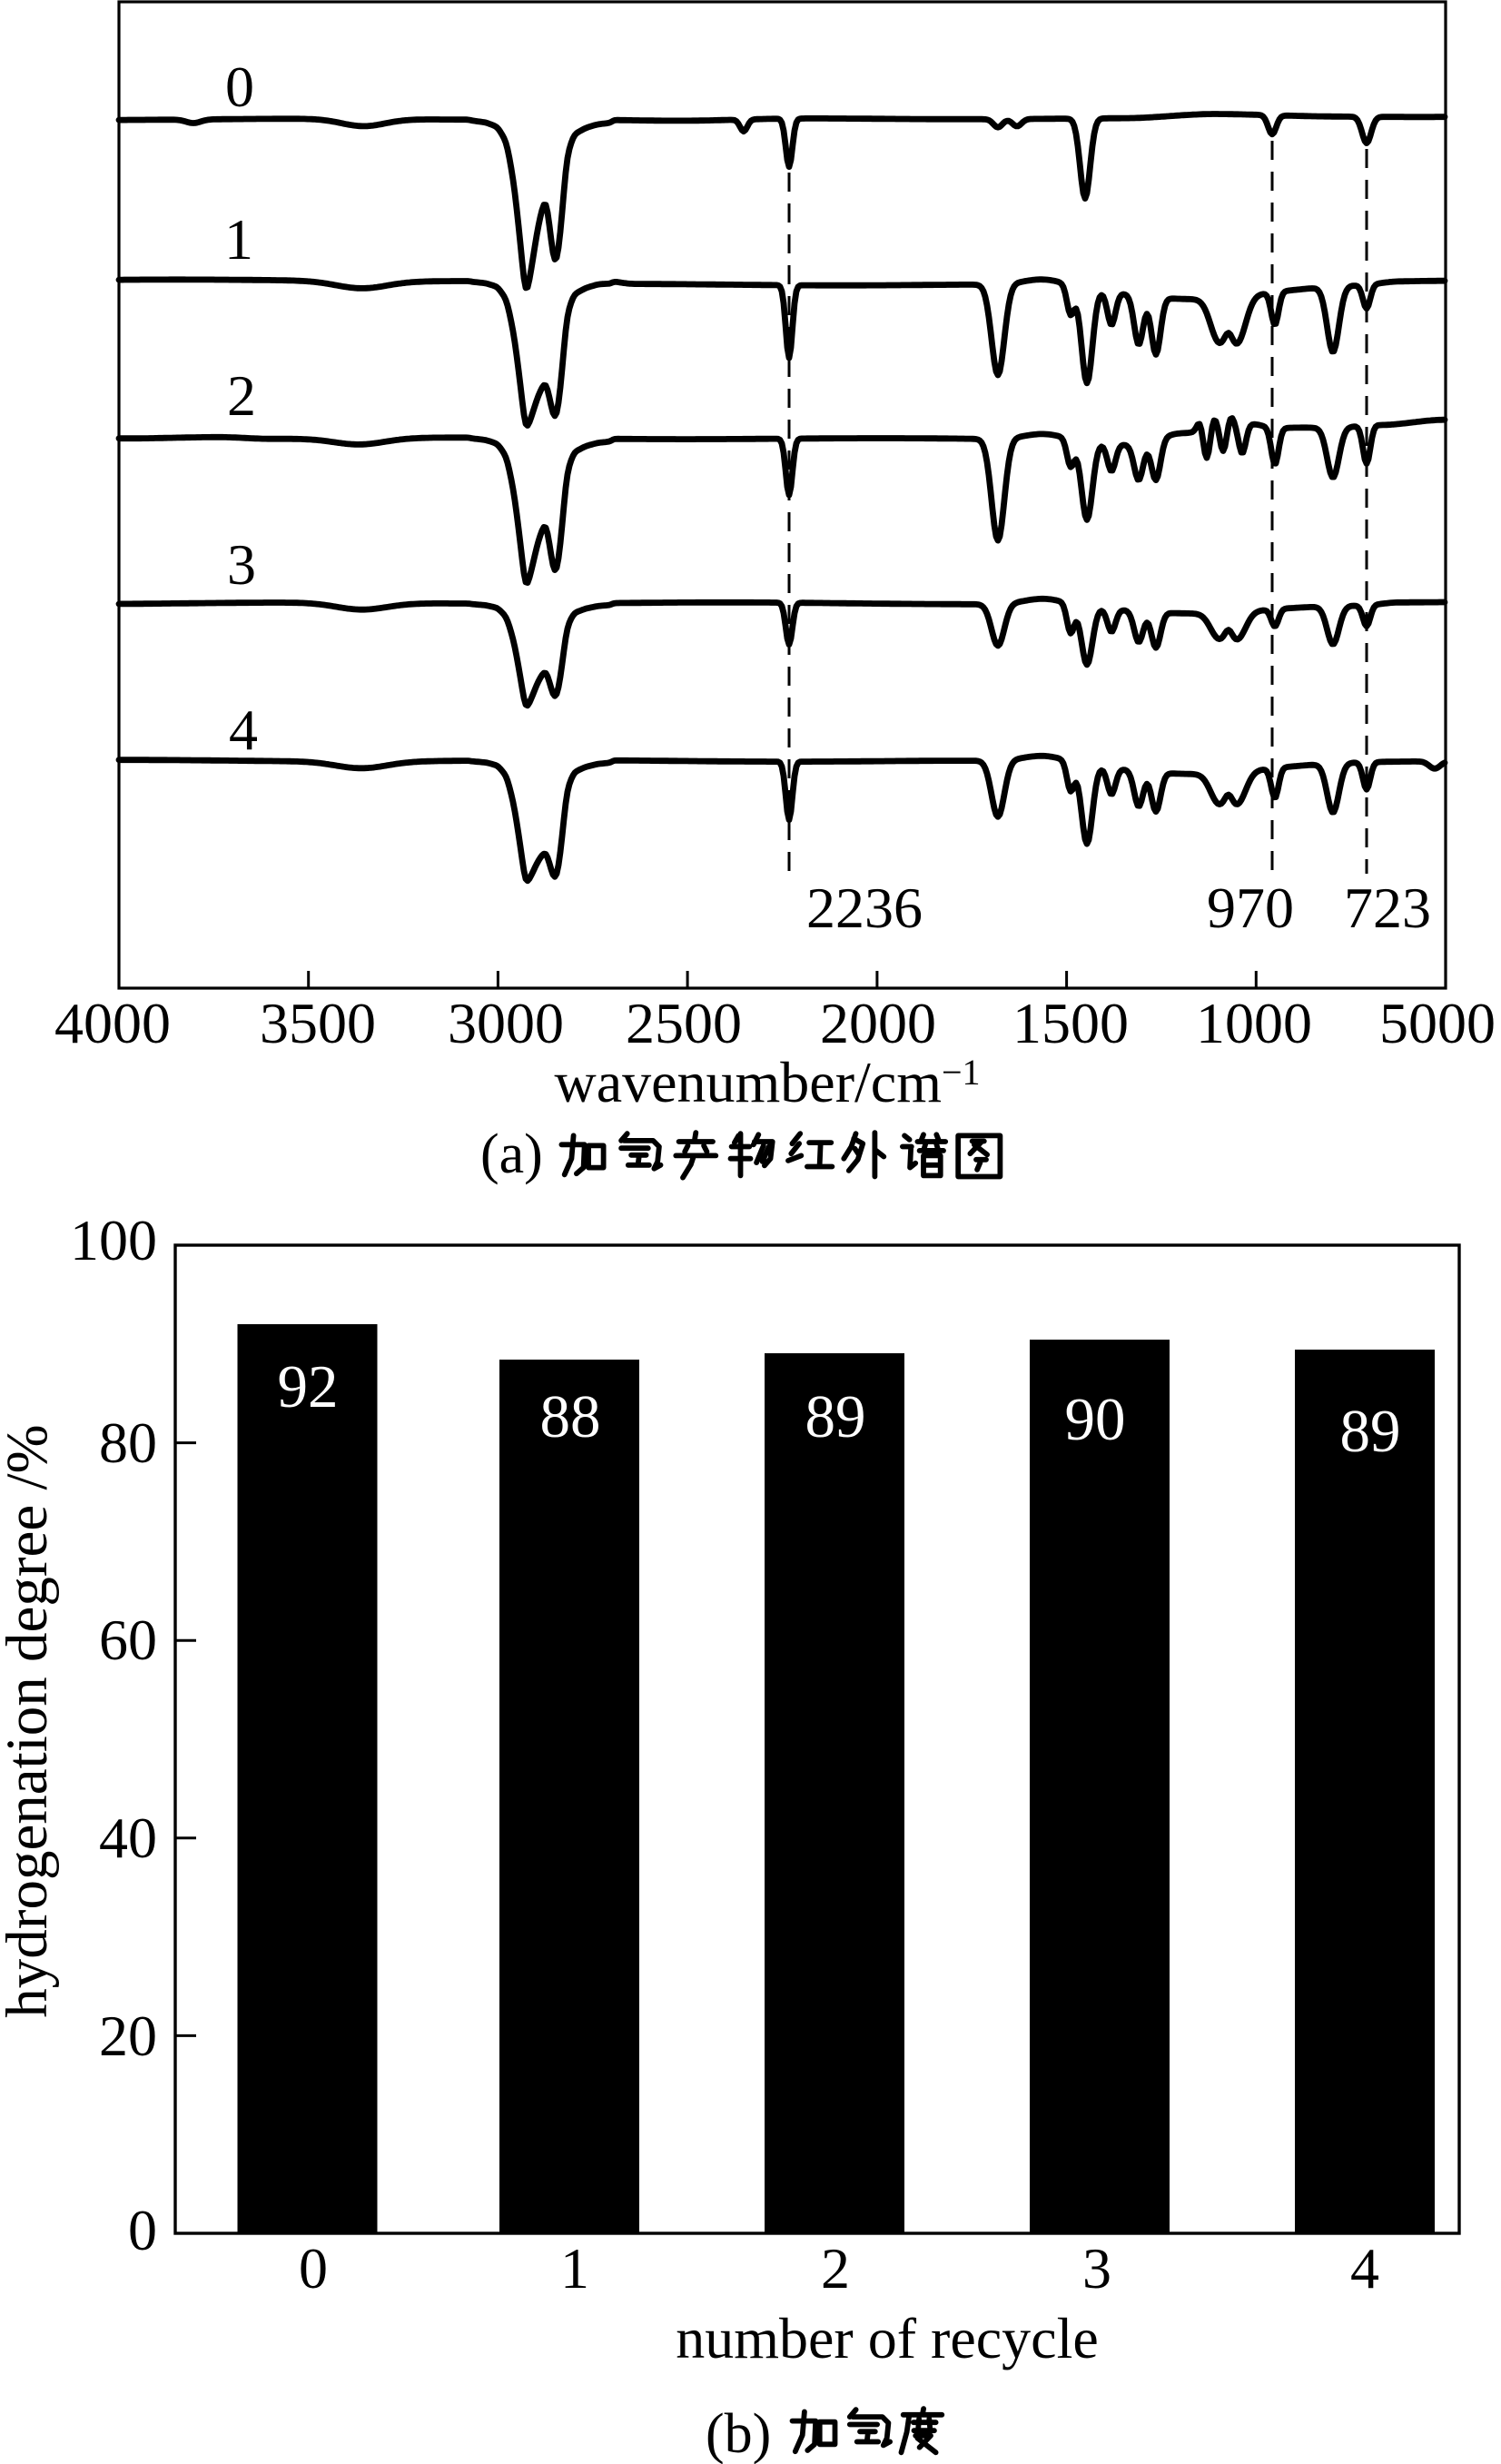 The width and height of the screenshot is (1501, 2464). Describe the element at coordinates (128, 1442) in the screenshot. I see `svg-text: 80` at that location.